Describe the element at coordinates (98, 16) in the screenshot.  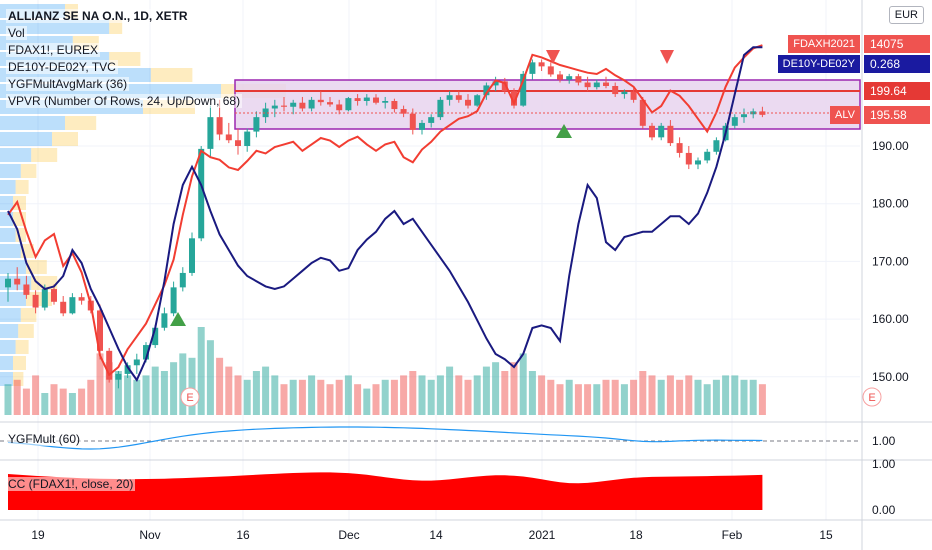
I see `symbol-title: ALLIANZ SE NA O.N., 1D, XETR` at that location.